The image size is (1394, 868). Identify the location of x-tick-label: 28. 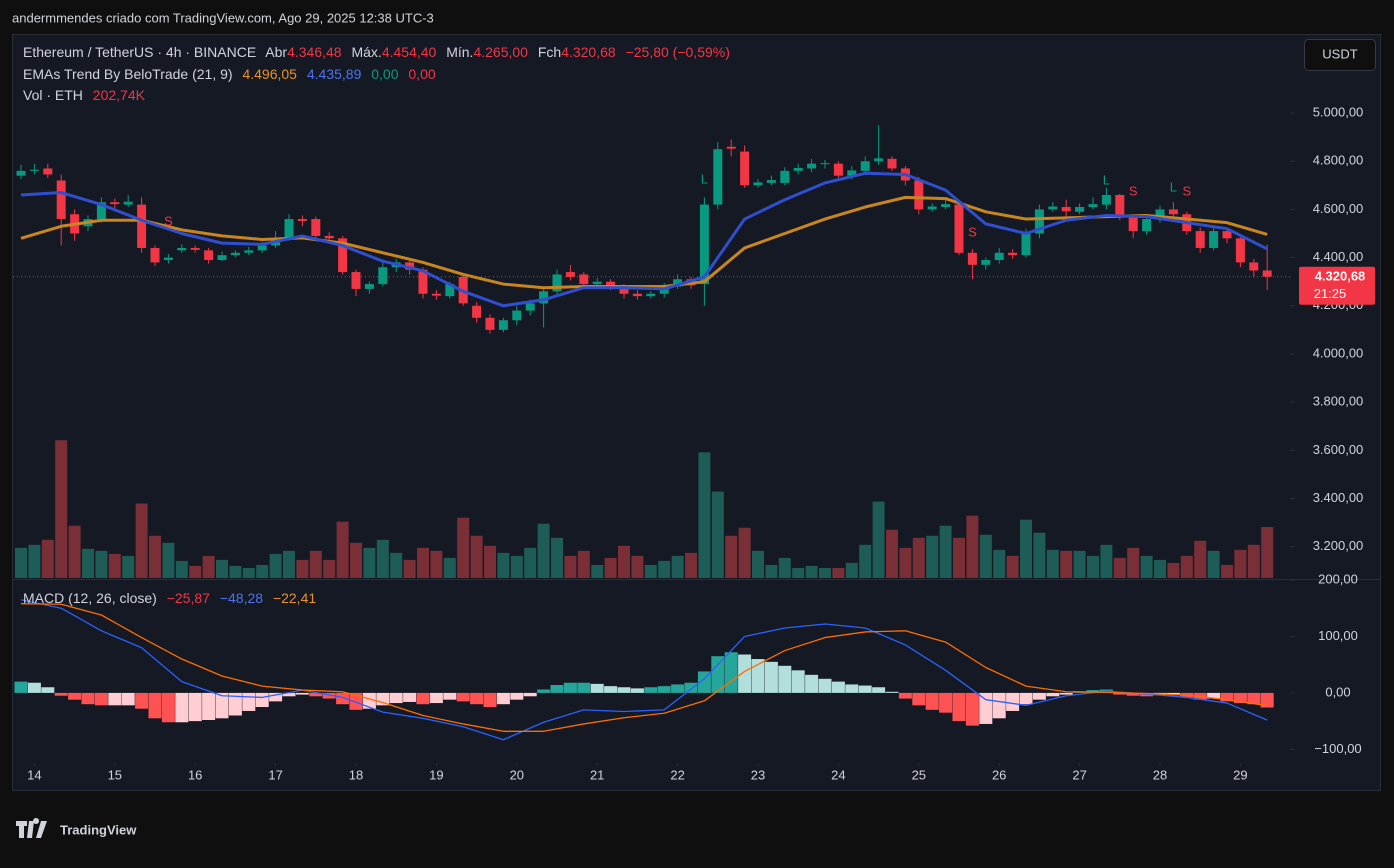
(1160, 774).